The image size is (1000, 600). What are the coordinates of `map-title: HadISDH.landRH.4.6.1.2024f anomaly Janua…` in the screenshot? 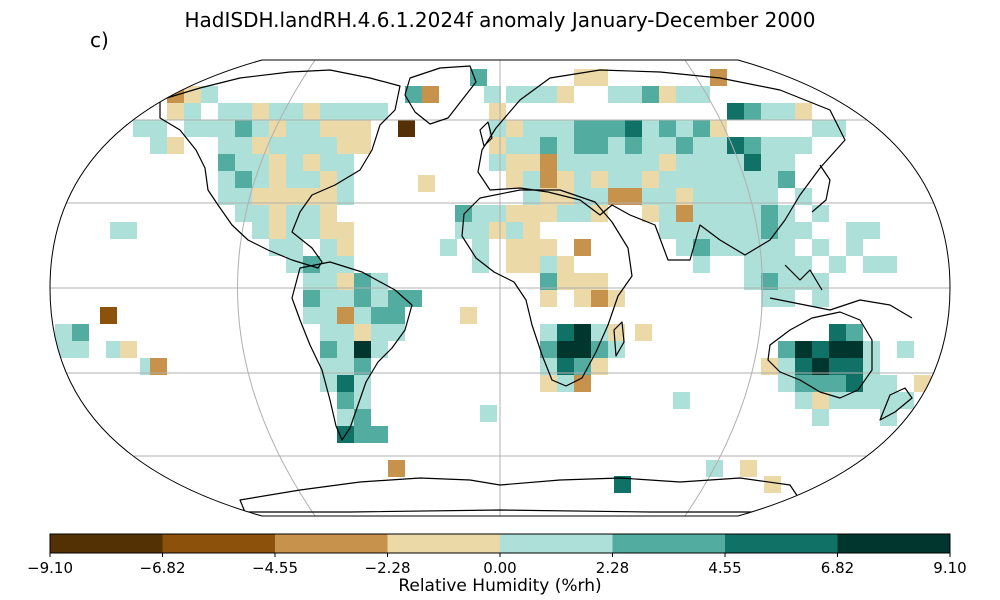 It's located at (500, 20).